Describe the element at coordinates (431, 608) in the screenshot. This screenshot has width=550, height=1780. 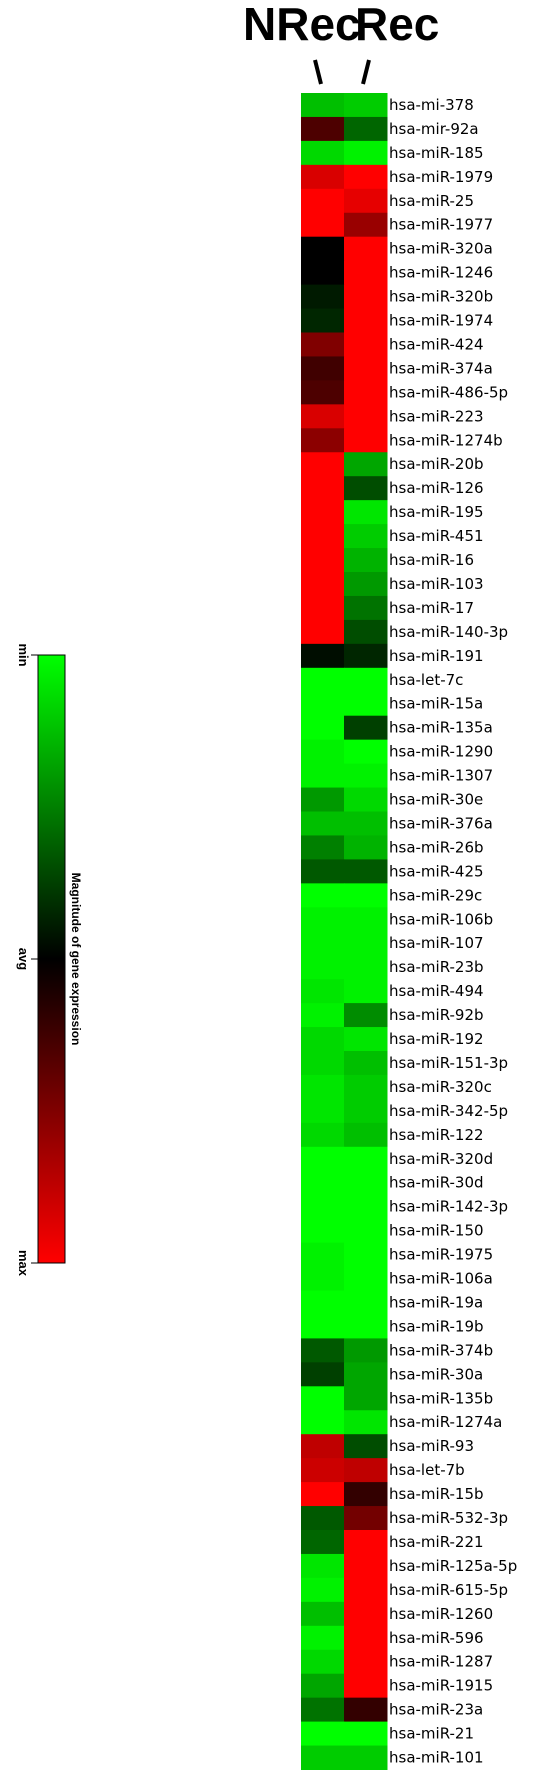
I see `row-label: hsa-miR-17` at that location.